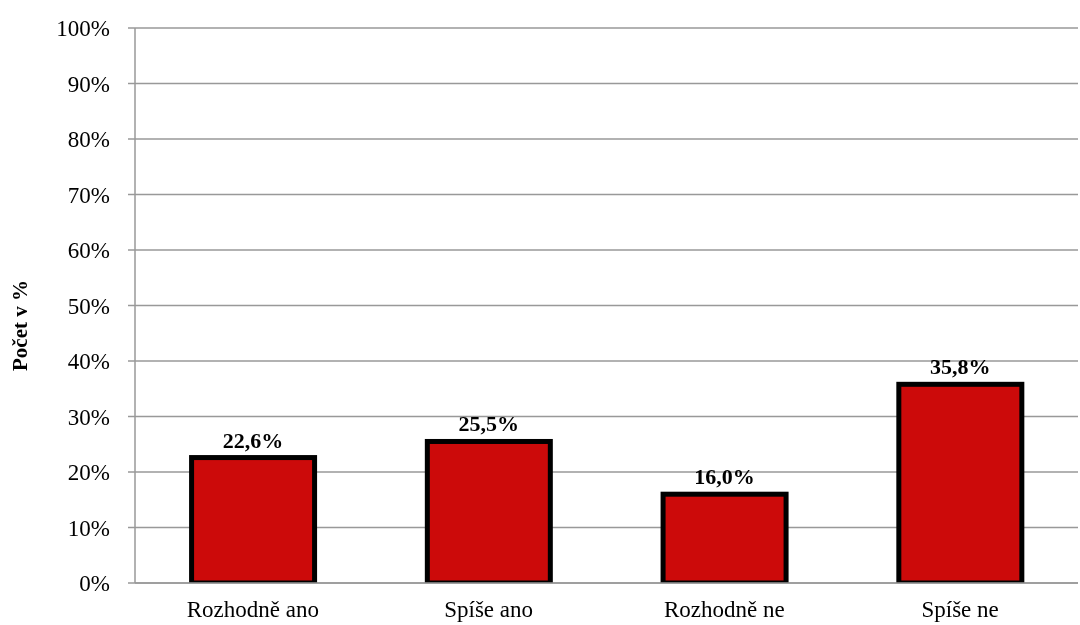 The height and width of the screenshot is (625, 1080). What do you see at coordinates (253, 440) in the screenshot?
I see `data-label: 22,6%` at bounding box center [253, 440].